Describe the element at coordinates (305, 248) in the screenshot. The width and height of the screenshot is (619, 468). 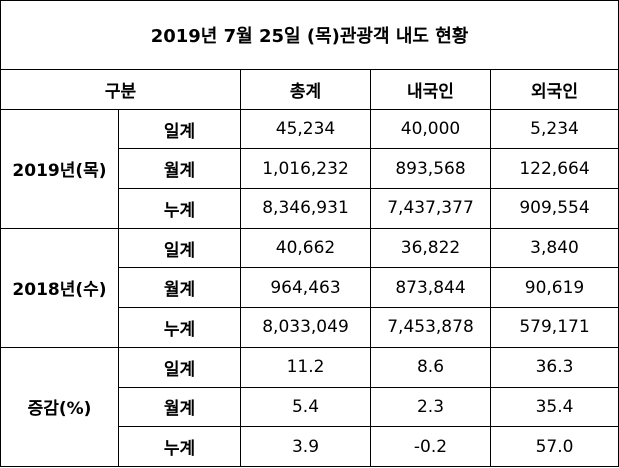
I see `value-cell: 40,662` at that location.